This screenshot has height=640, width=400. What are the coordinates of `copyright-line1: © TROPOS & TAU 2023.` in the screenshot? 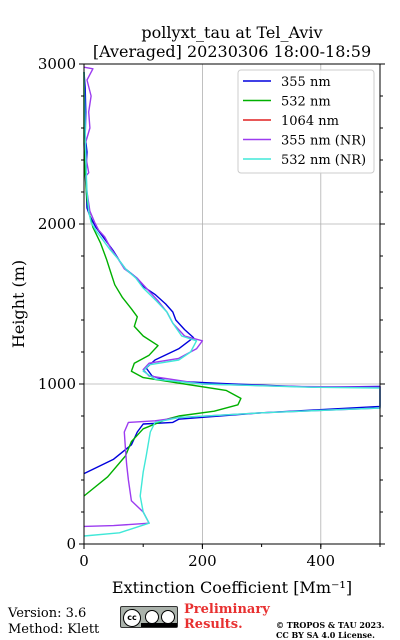 It's located at (330, 625).